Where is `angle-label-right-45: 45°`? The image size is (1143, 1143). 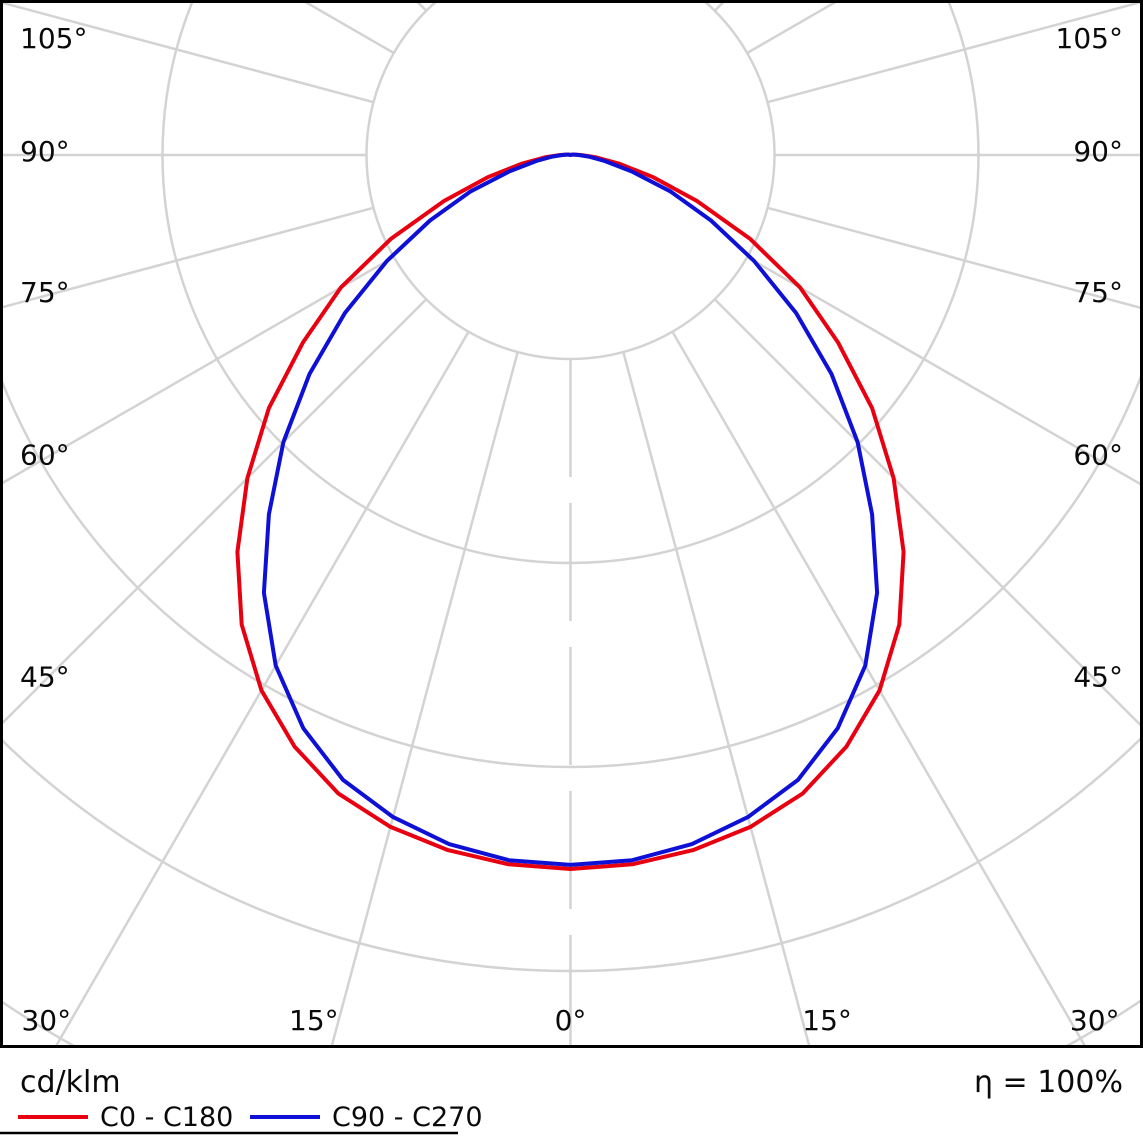
angle-label-right-45: 45° is located at coordinates (1098, 677).